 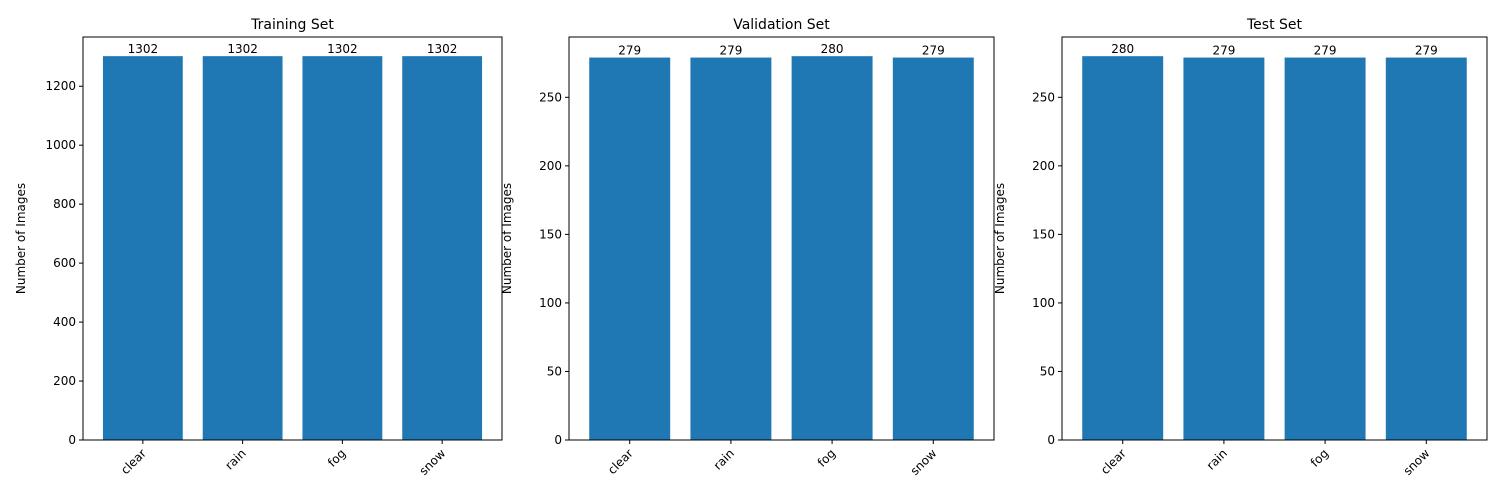 I want to click on y-tick-label: 800, so click(x=64, y=204).